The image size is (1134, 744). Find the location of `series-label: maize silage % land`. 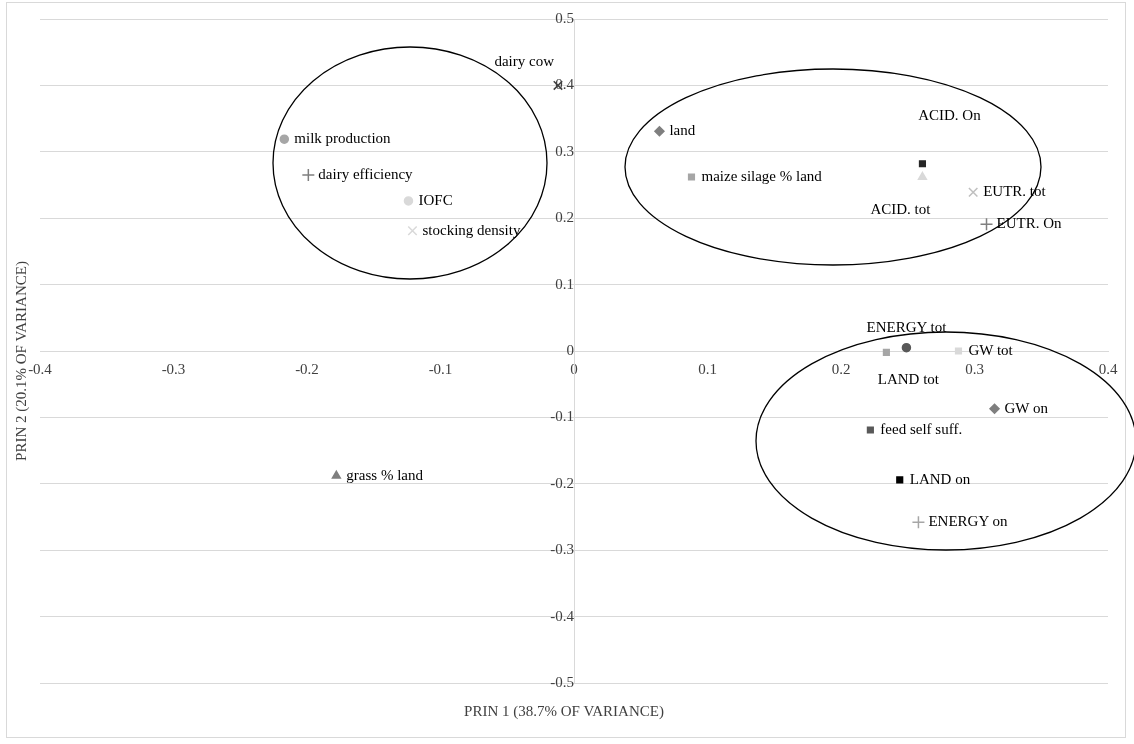

series-label: maize silage % land is located at coordinates (762, 175).